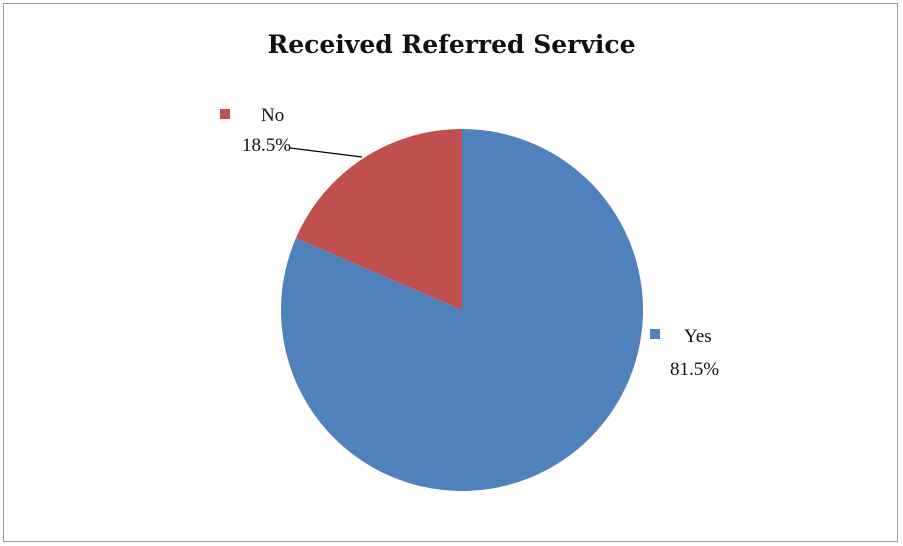  Describe the element at coordinates (694, 369) in the screenshot. I see `slice-value-yes: 81.5%` at that location.